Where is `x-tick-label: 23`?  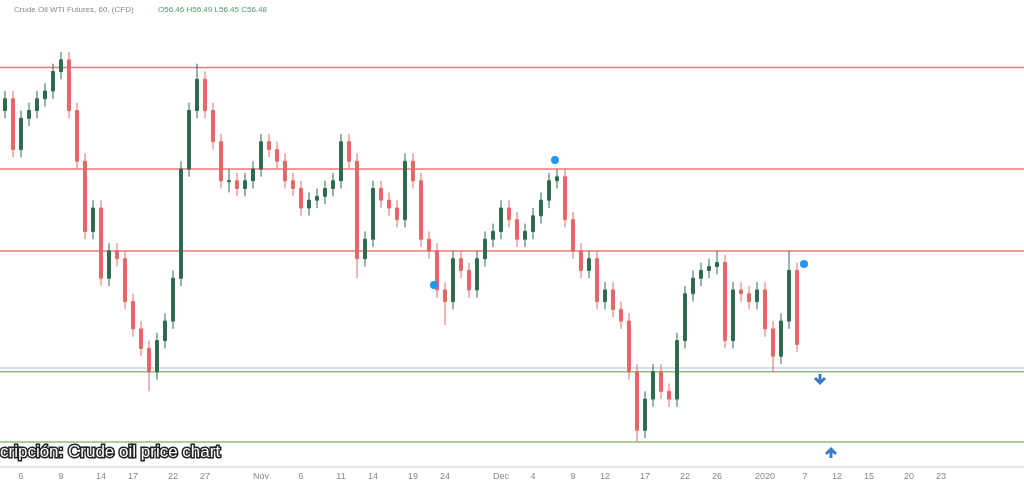 x-tick-label: 23 is located at coordinates (941, 476).